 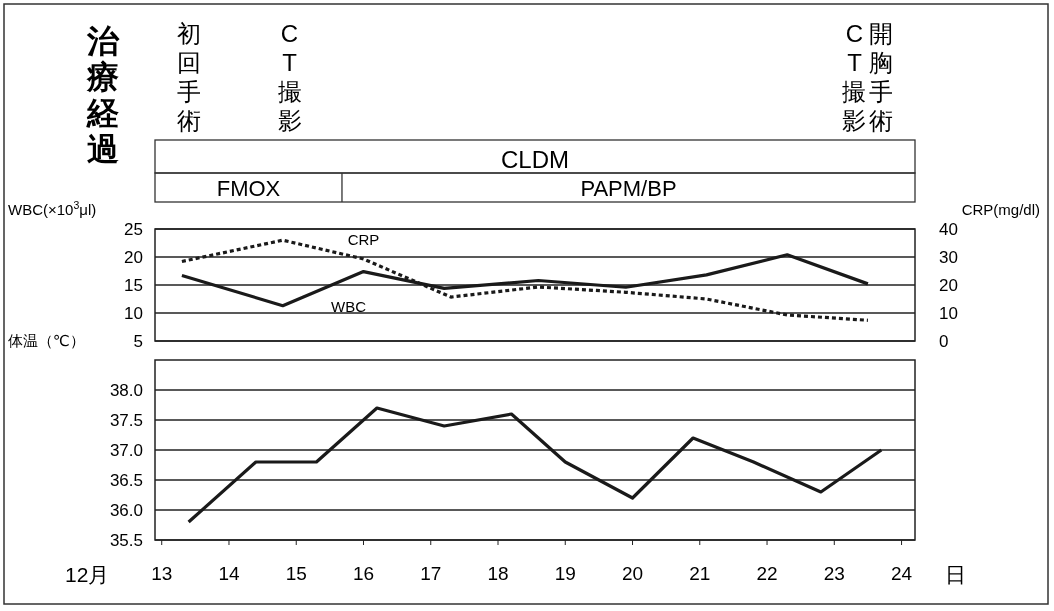 What do you see at coordinates (948, 313) in the screenshot?
I see `y2-tick-label: 10` at bounding box center [948, 313].